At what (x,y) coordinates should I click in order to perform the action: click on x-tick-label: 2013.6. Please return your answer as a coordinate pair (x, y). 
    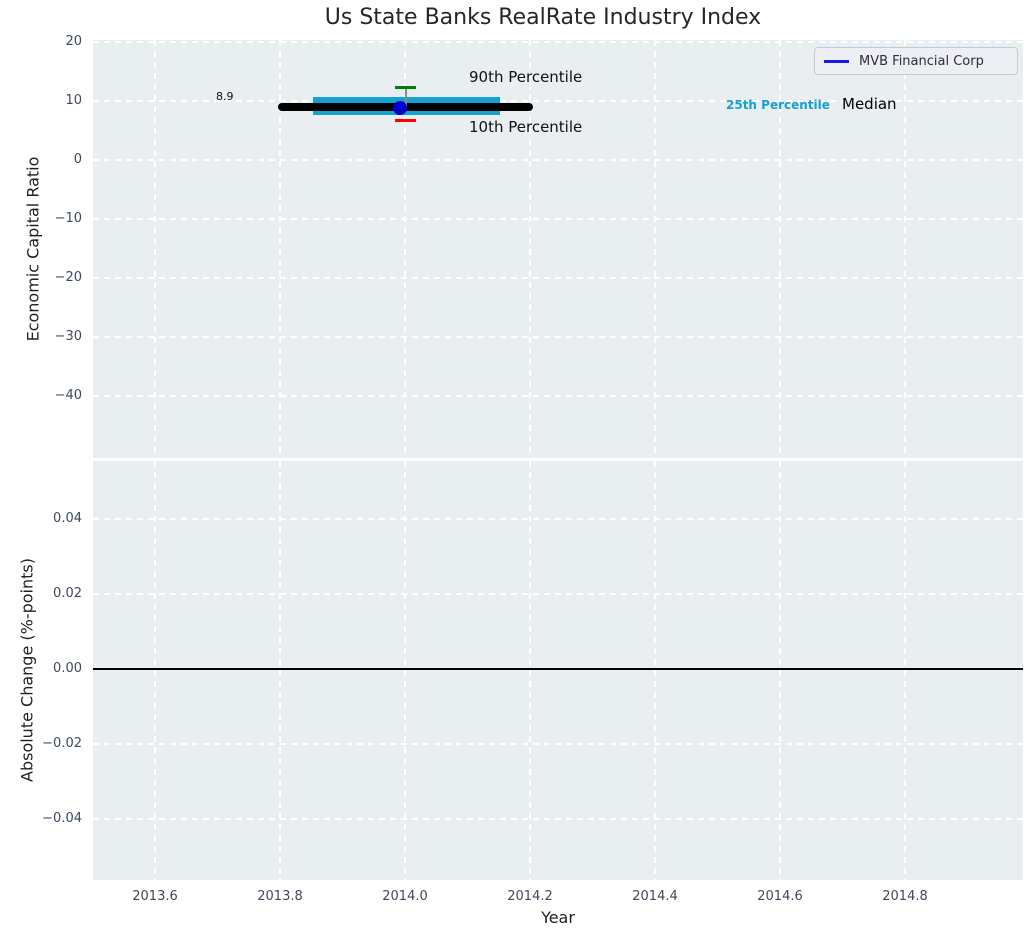
    Looking at the image, I should click on (155, 896).